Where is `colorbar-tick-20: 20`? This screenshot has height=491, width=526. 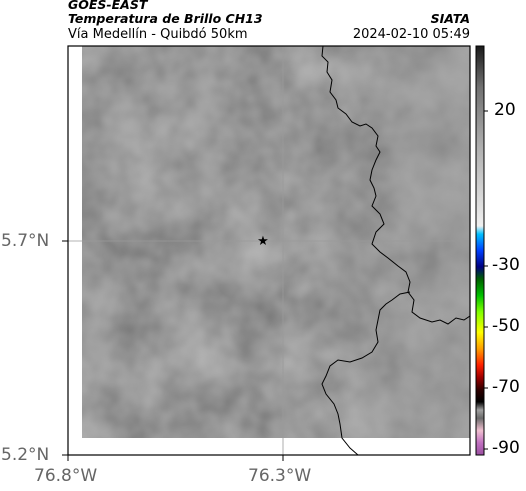 colorbar-tick-20: 20 is located at coordinates (505, 110).